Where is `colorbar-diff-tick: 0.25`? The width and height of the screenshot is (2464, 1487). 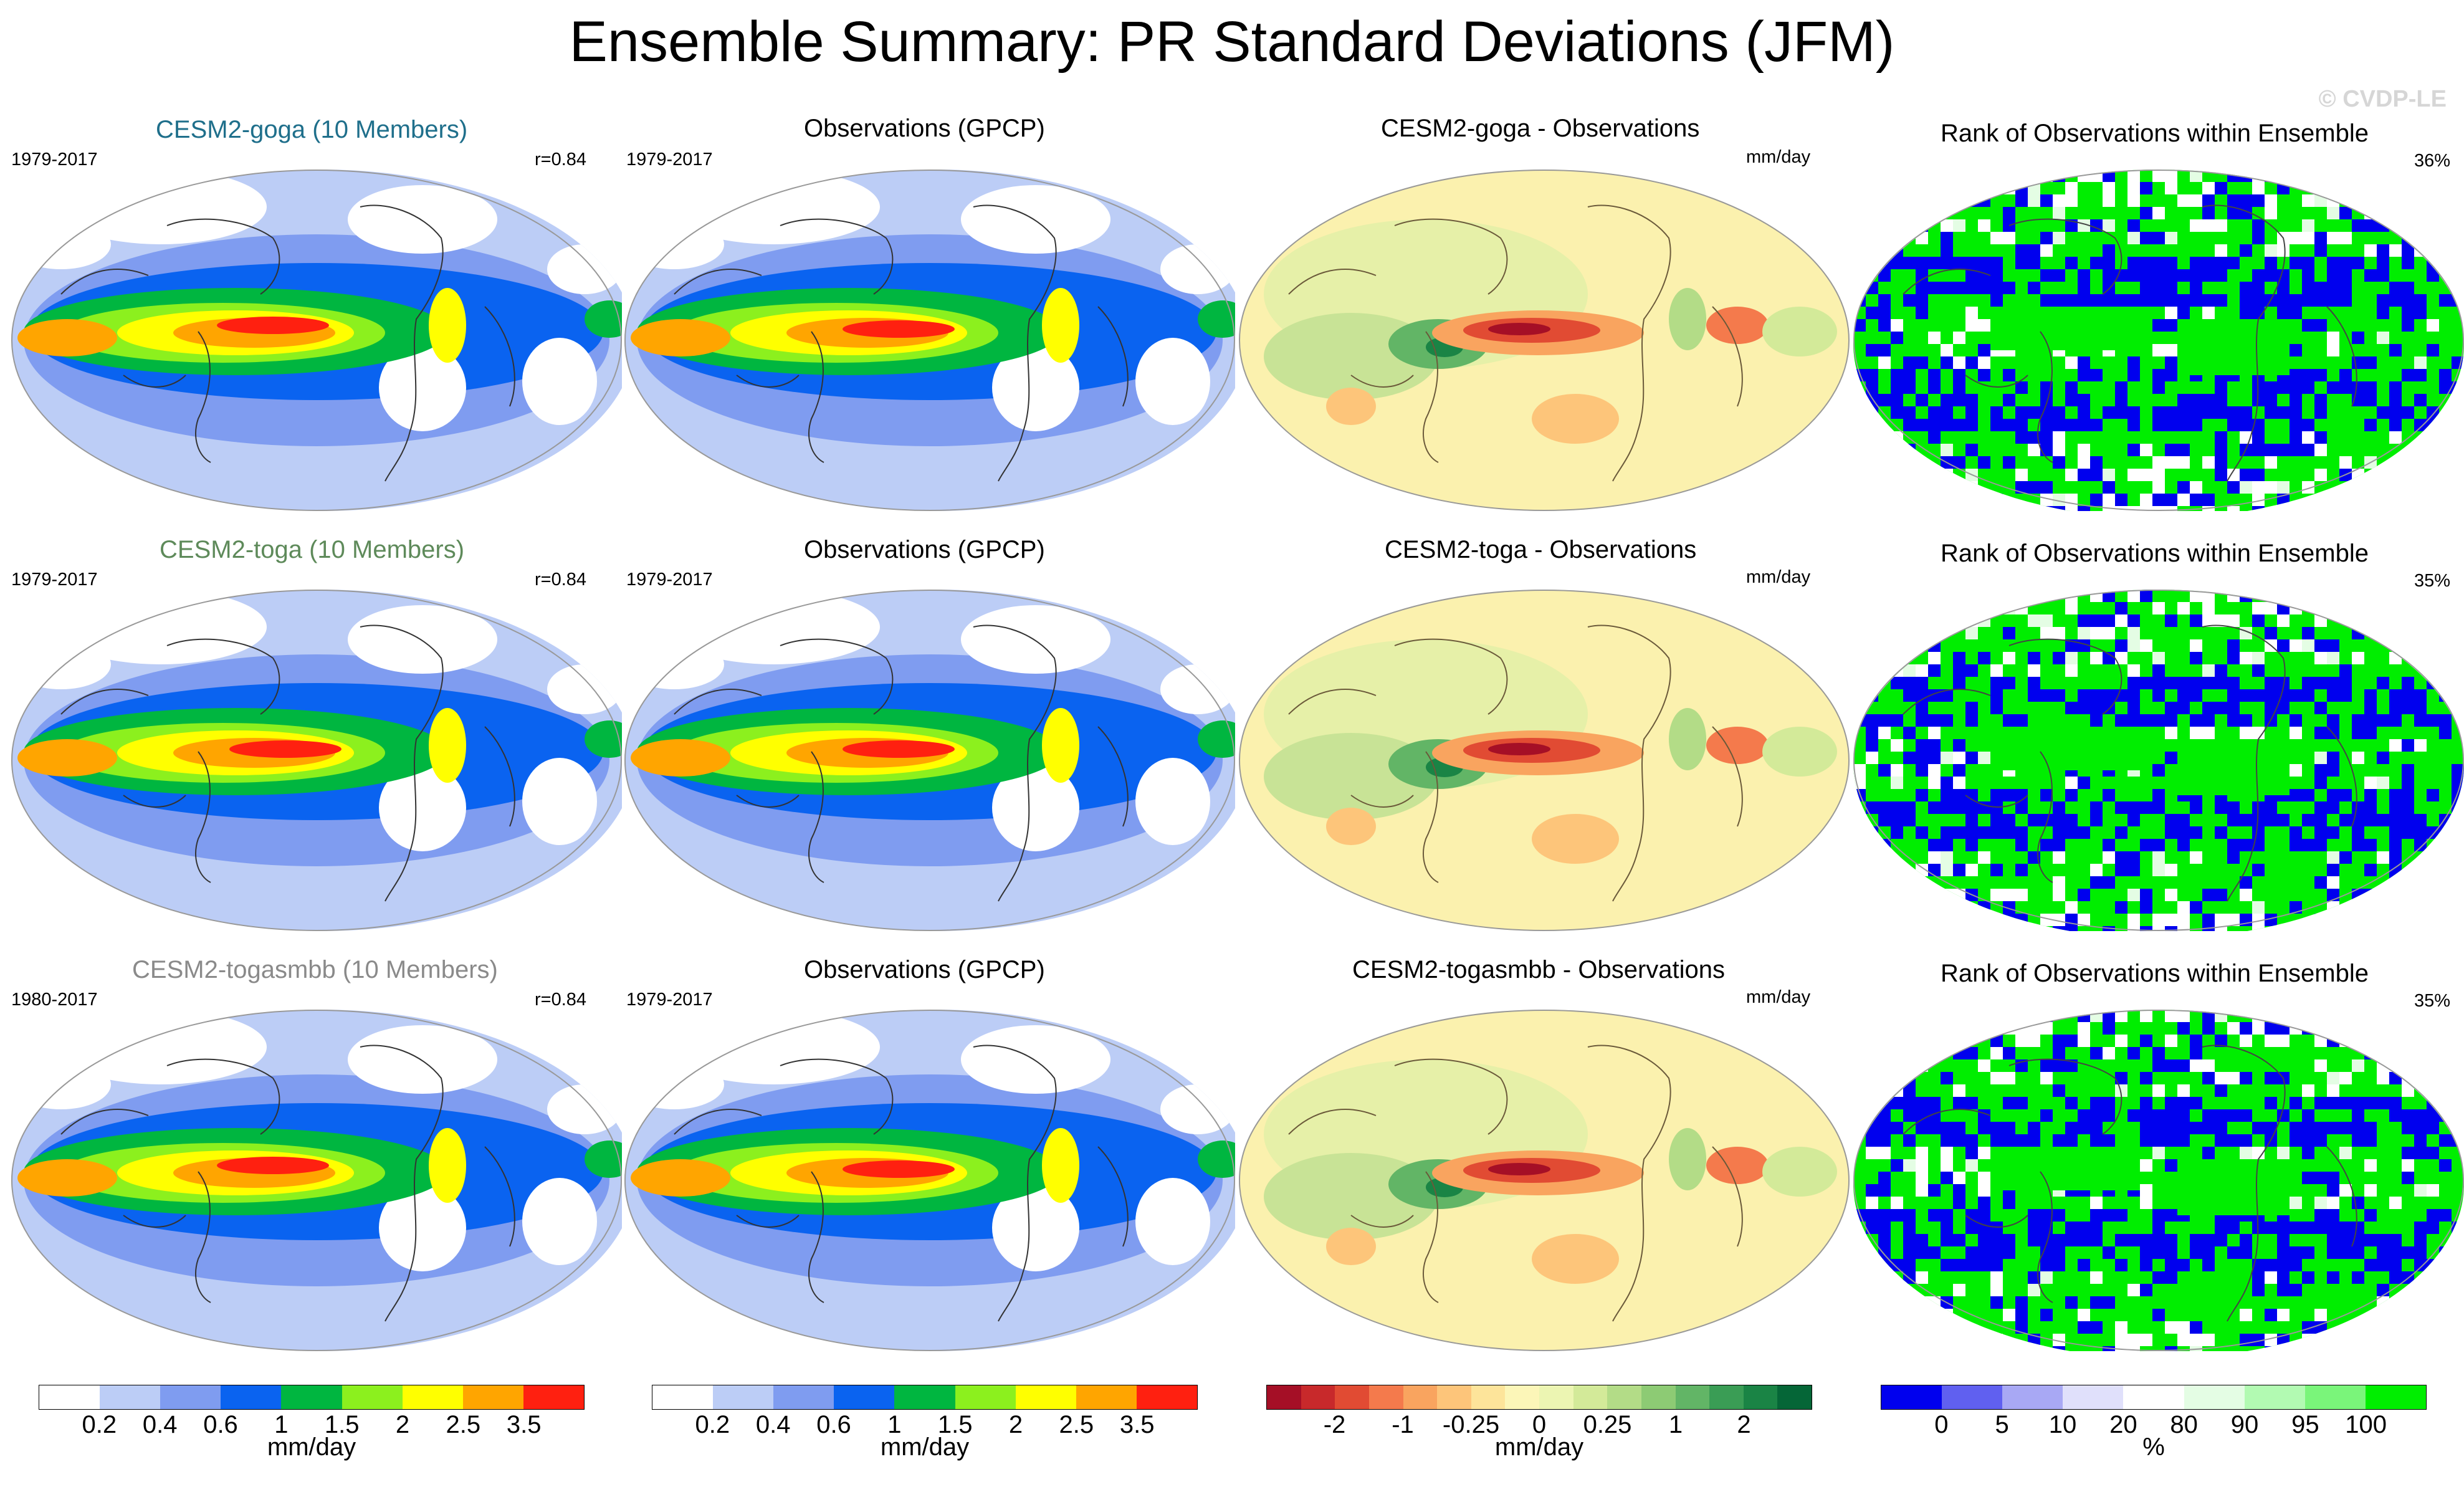 colorbar-diff-tick: 0.25 is located at coordinates (1608, 1425).